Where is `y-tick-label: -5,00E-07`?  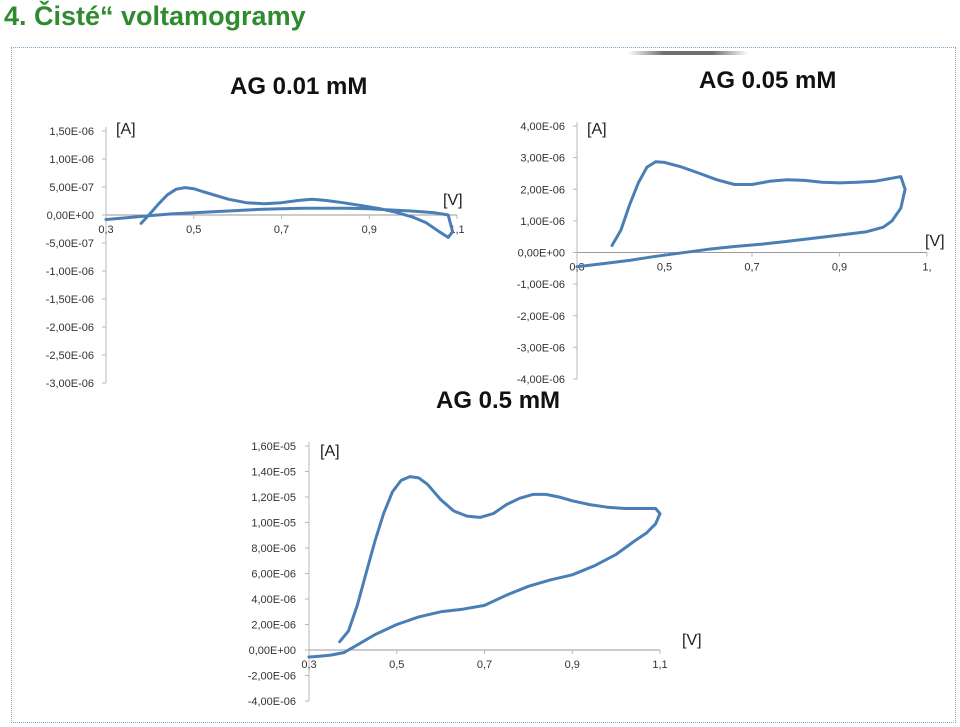 y-tick-label: -5,00E-07 is located at coordinates (70, 244).